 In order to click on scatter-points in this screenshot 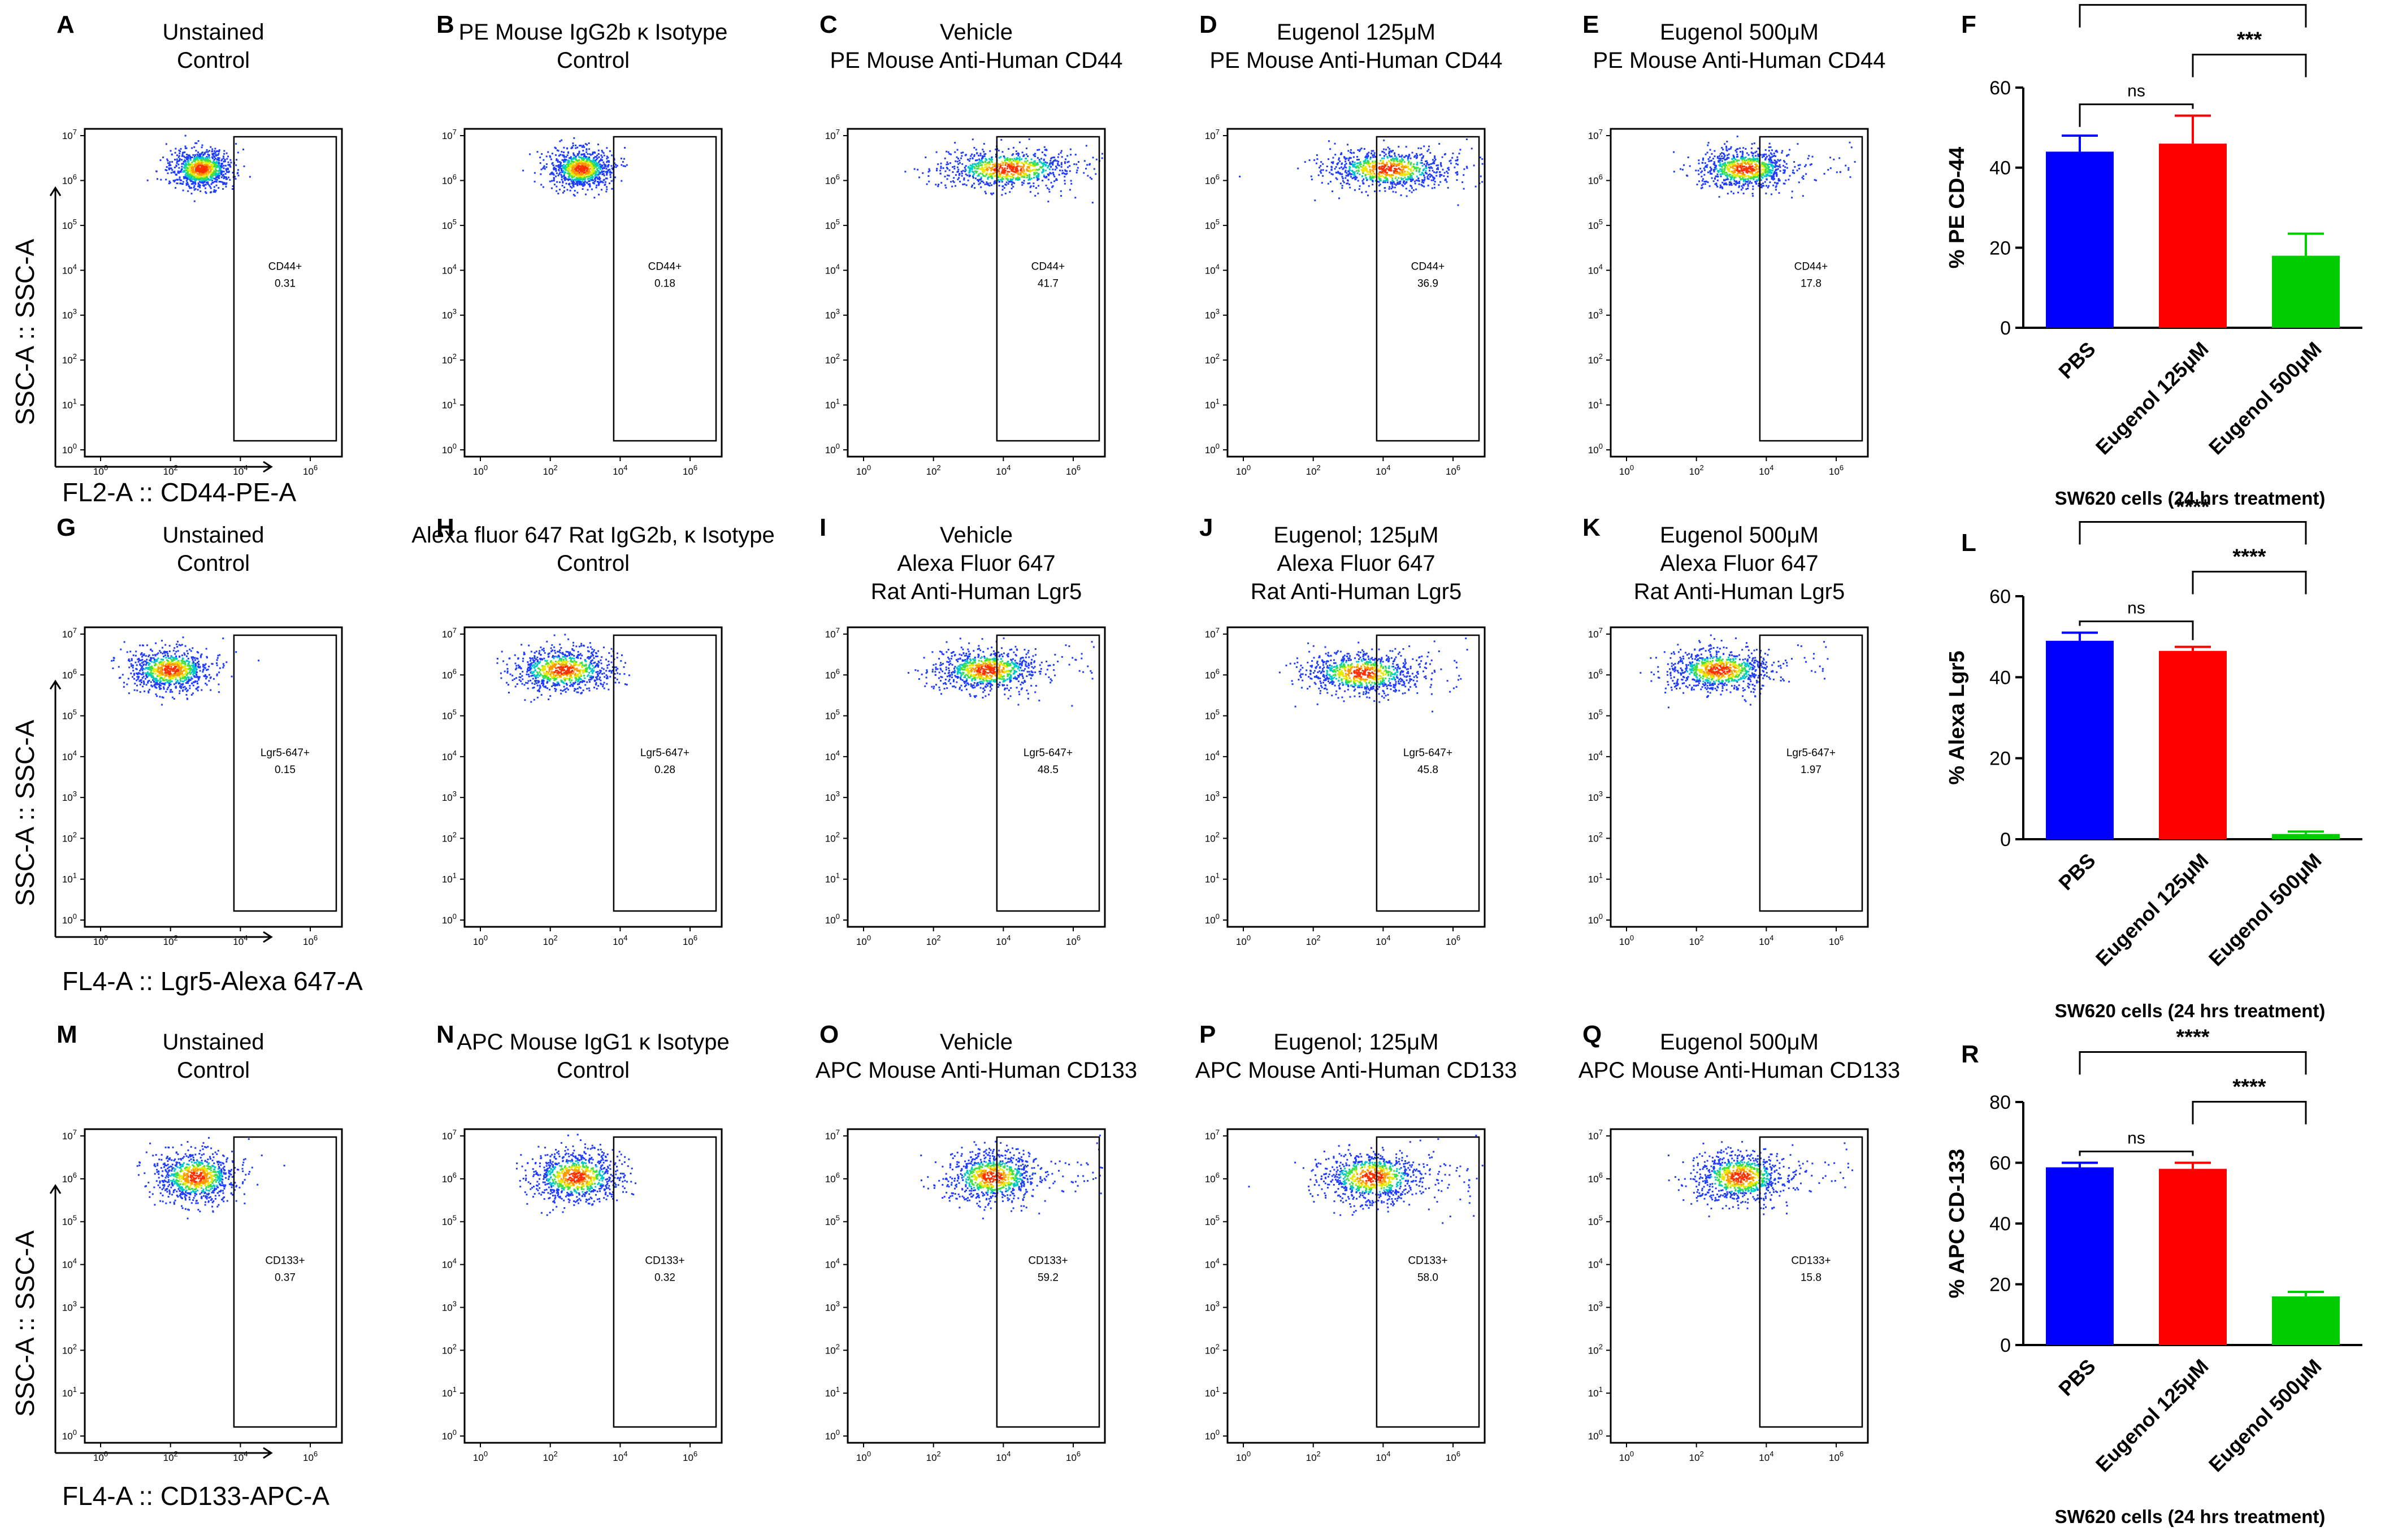, I will do `click(1765, 167)`.